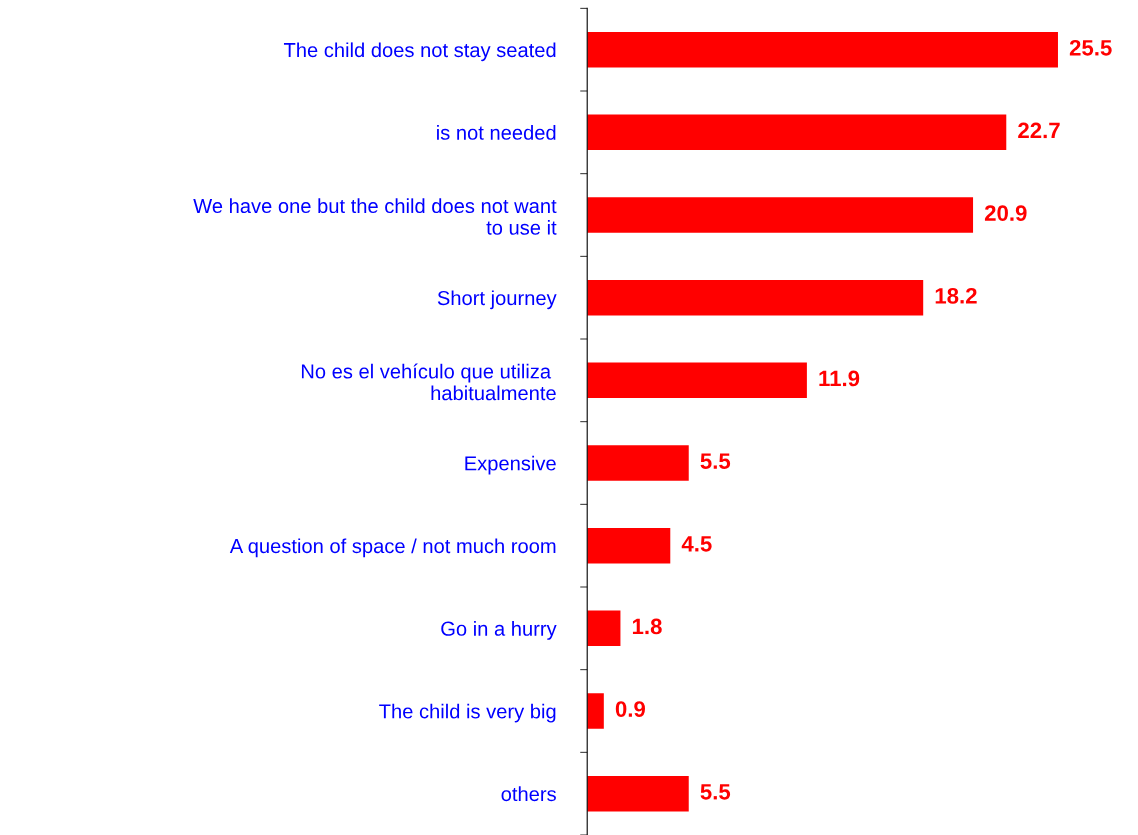  I want to click on data-label: 0.9, so click(630, 709).